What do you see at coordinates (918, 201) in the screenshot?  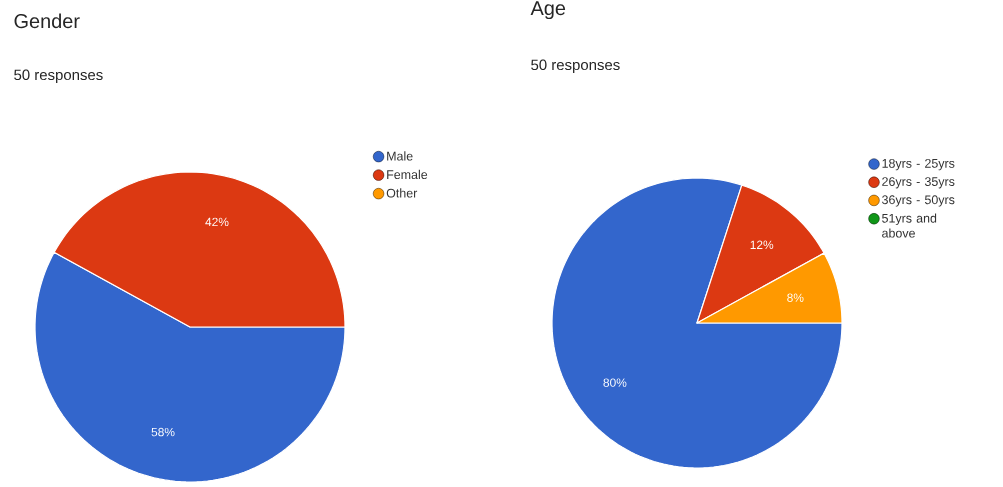 I see `legend-label: 36yrs - 50yrs` at bounding box center [918, 201].